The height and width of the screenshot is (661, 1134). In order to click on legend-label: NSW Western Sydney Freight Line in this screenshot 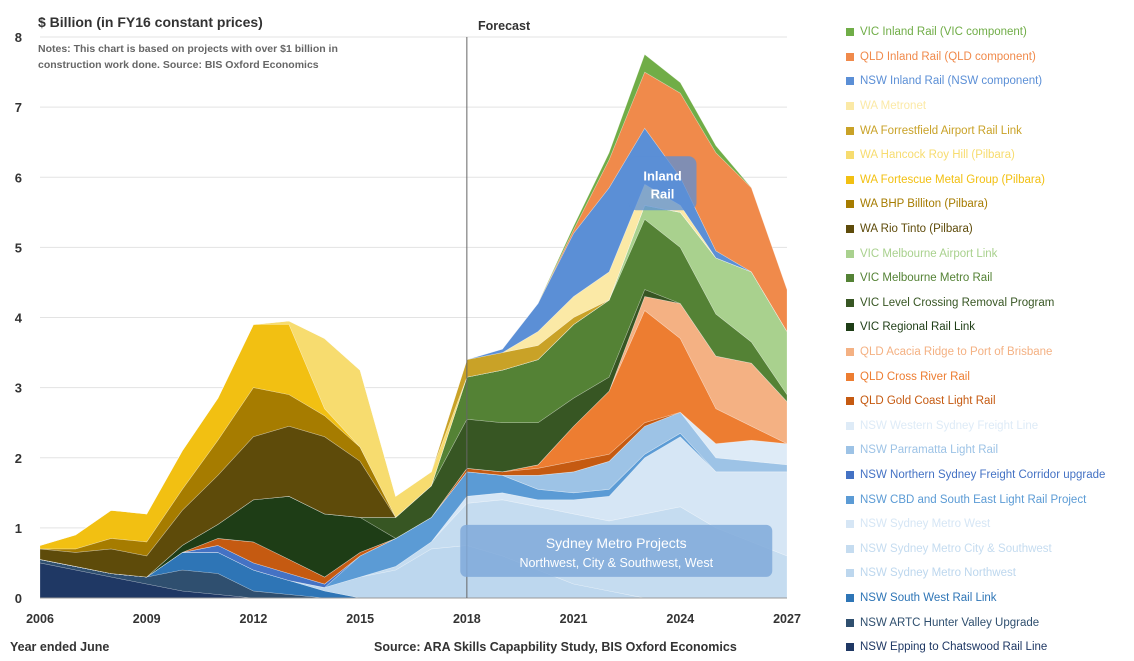, I will do `click(949, 425)`.